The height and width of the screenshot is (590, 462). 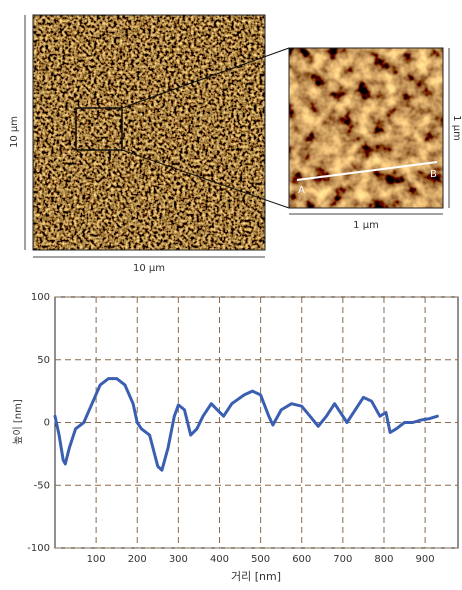 I want to click on x-tick-label: 500, so click(x=260, y=559).